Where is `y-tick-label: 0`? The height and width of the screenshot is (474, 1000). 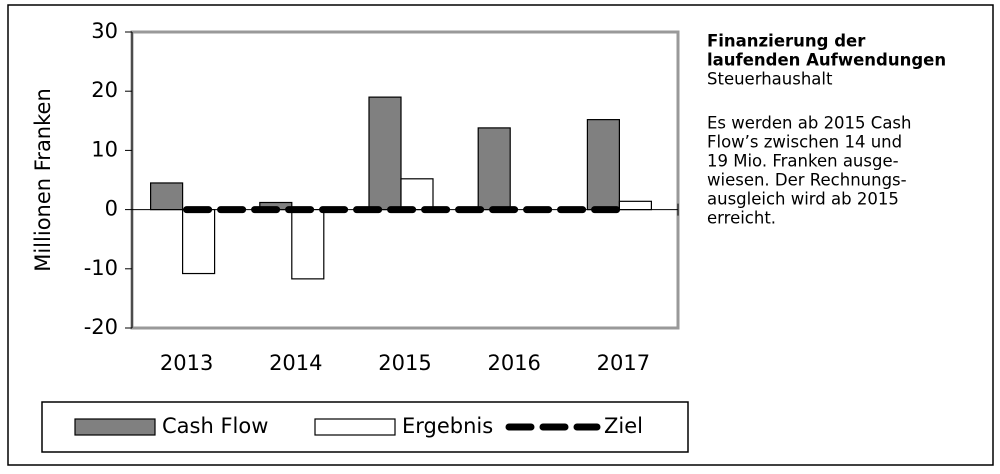
y-tick-label: 0 is located at coordinates (111, 209).